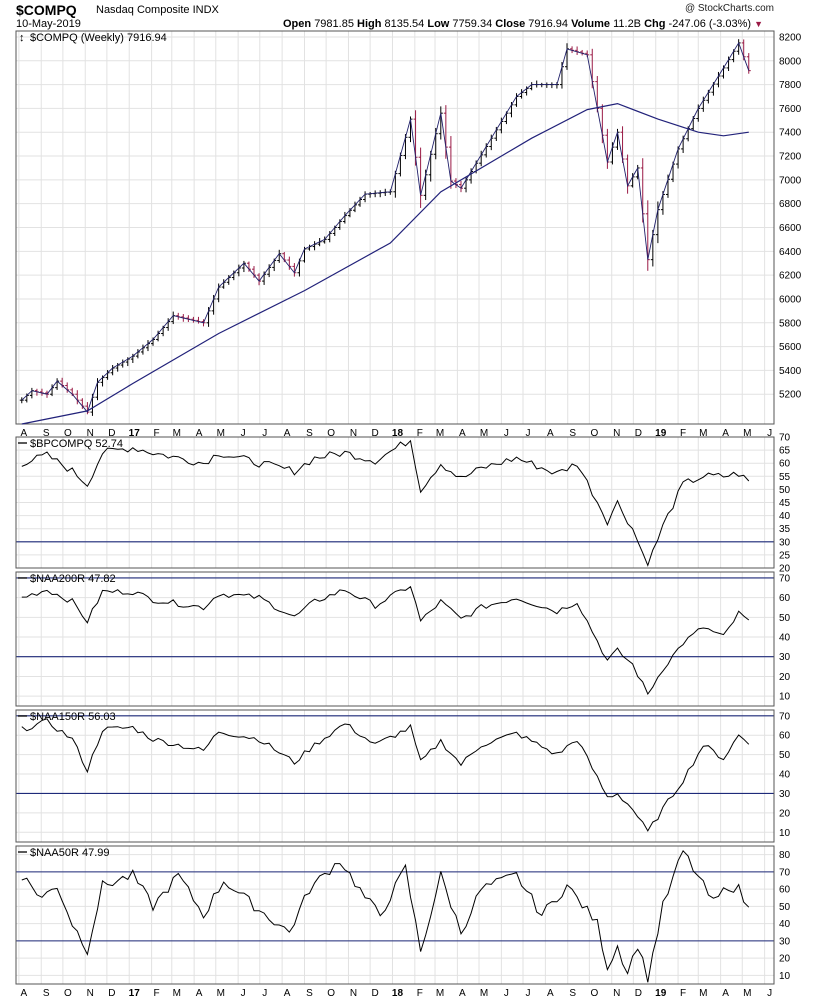  Describe the element at coordinates (785, 555) in the screenshot. I see `y-tick-label: 25` at that location.